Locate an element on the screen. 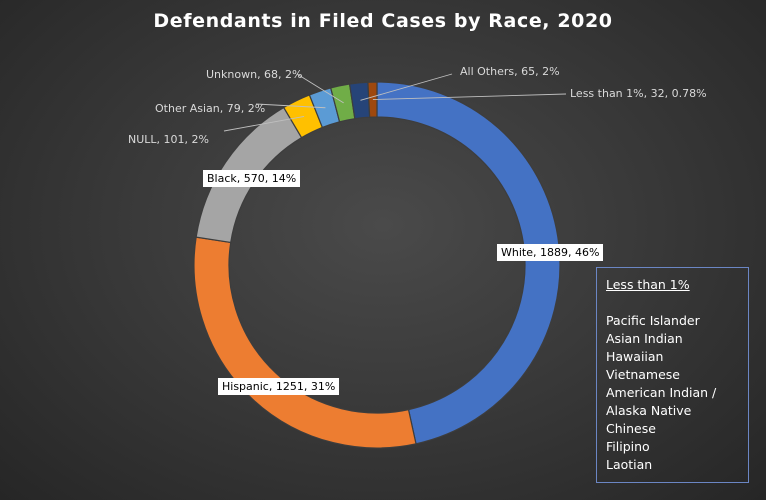 The width and height of the screenshot is (766, 500). slice-hispanic is located at coordinates (305, 342).